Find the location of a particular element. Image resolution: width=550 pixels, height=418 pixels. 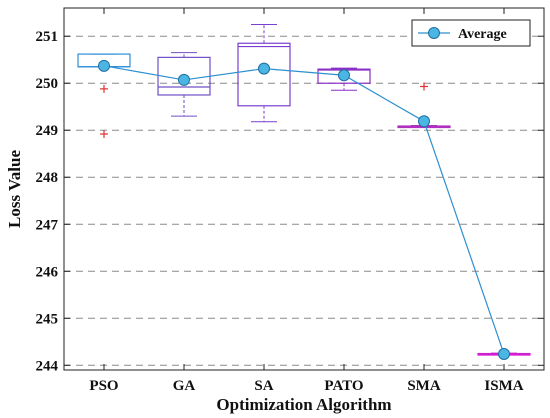

legend-swatch-marker is located at coordinates (434, 33).